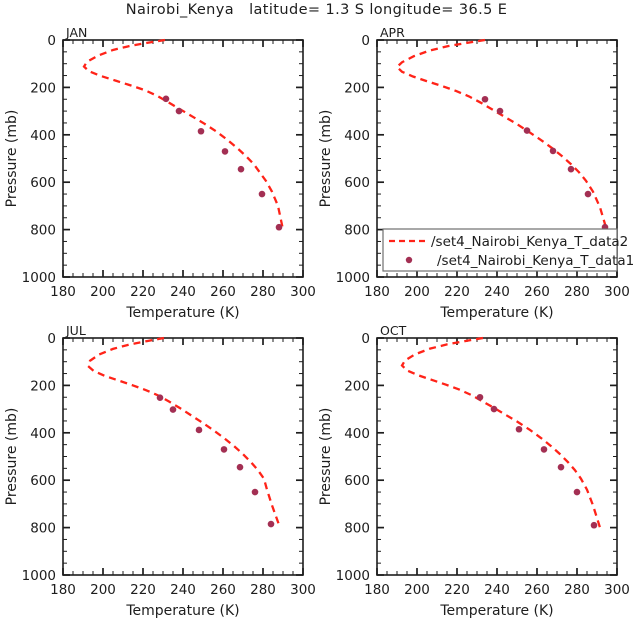 The width and height of the screenshot is (633, 630). What do you see at coordinates (535, 261) in the screenshot?
I see `legend-label-data1: /set4_Nairobi_Kenya_T_data1` at bounding box center [535, 261].